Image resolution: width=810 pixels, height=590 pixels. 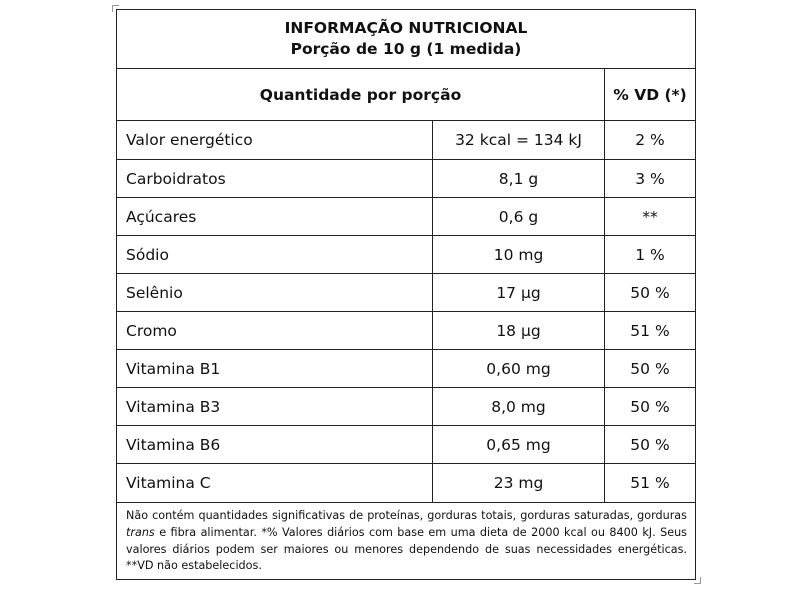 I want to click on nutrient-amount: 18 µg, so click(x=518, y=330).